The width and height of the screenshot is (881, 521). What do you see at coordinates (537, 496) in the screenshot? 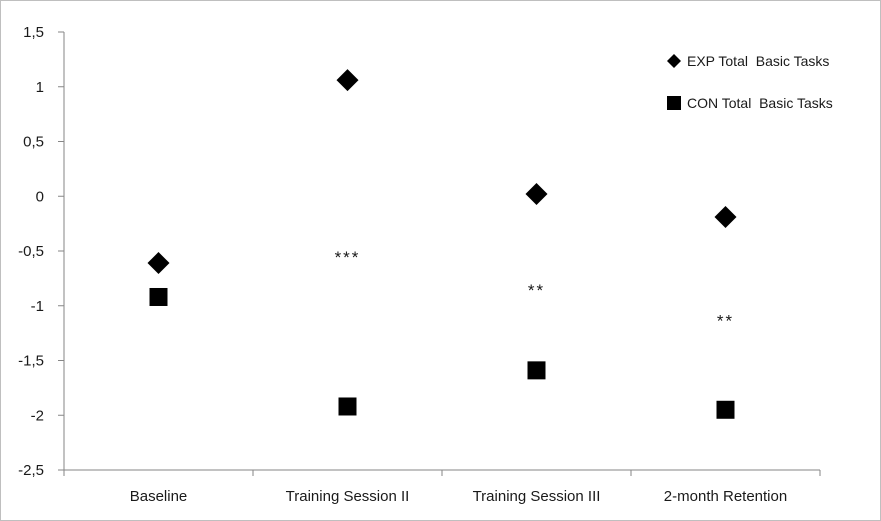
I see `x-tick-label: Training Session III` at bounding box center [537, 496].